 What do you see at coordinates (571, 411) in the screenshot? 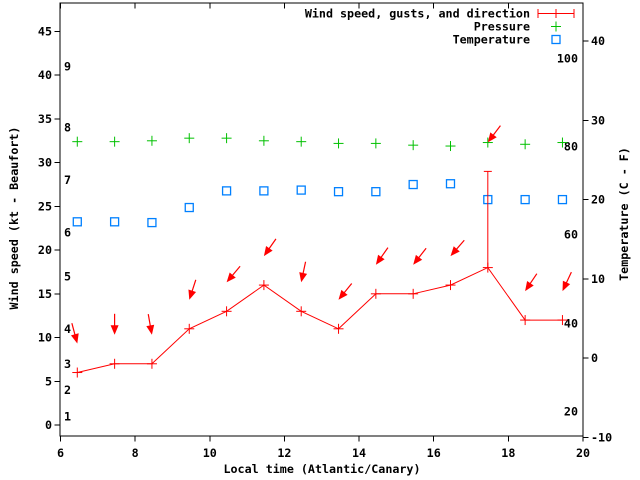
I see `fahrenheit-label: 20` at bounding box center [571, 411].